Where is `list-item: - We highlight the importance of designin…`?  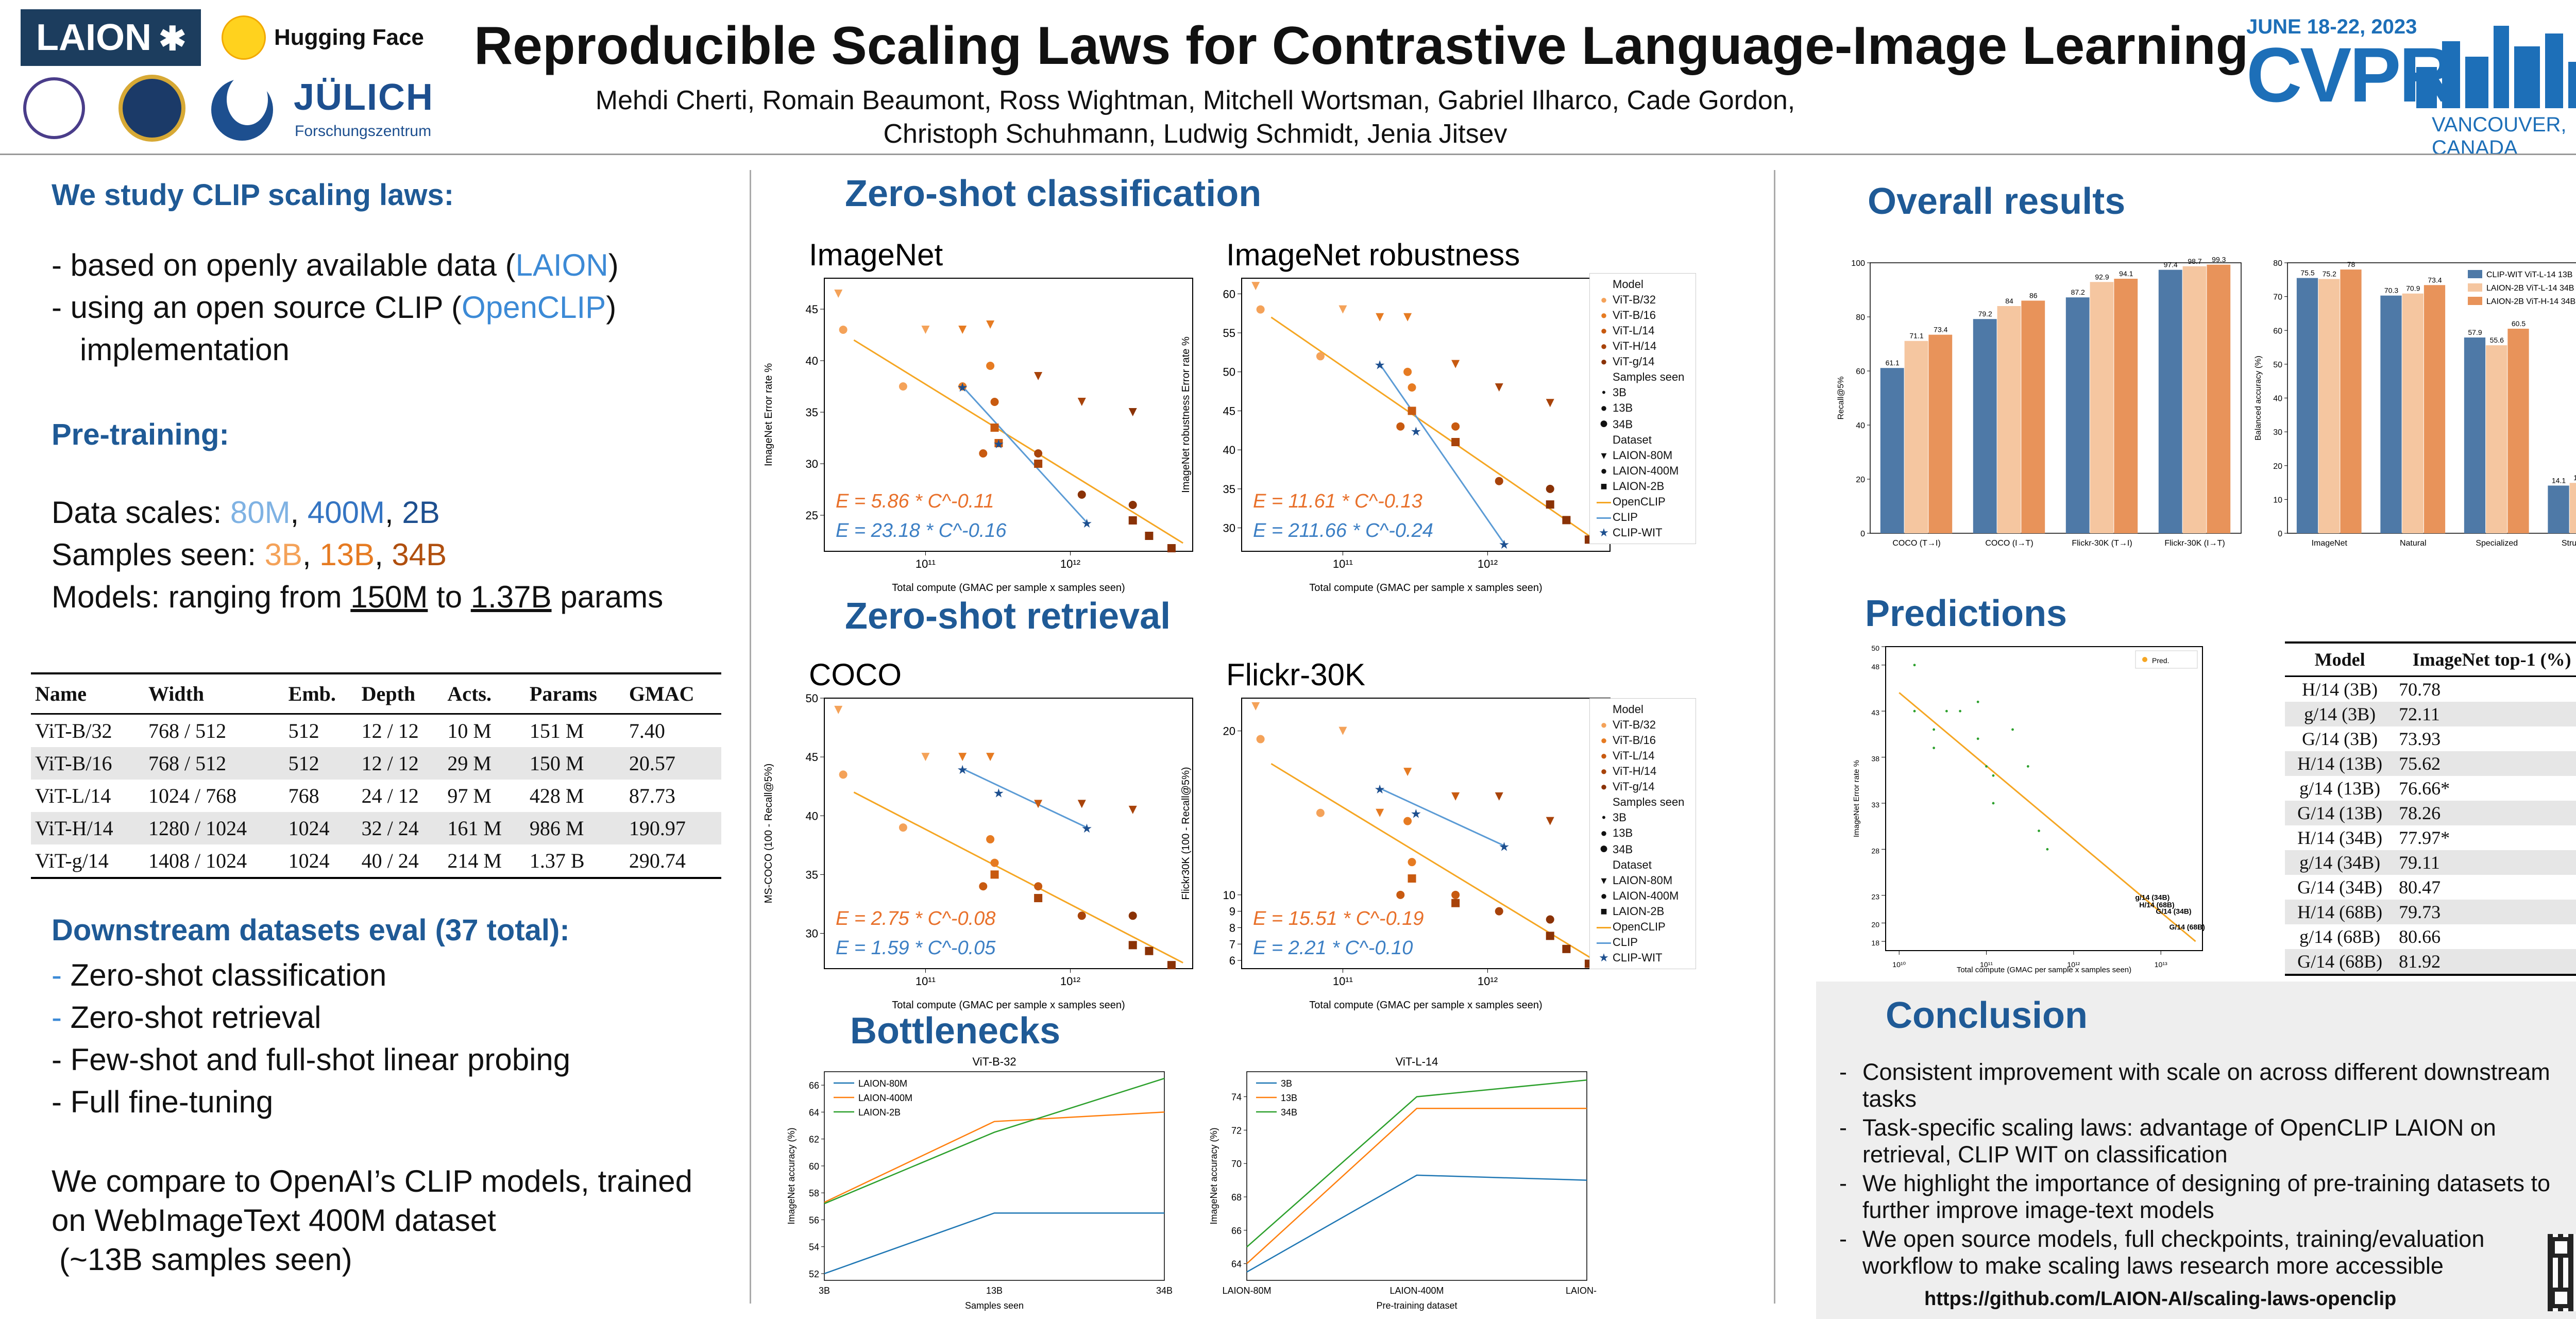
list-item: - We highlight the importance of designin… is located at coordinates (2195, 1197).